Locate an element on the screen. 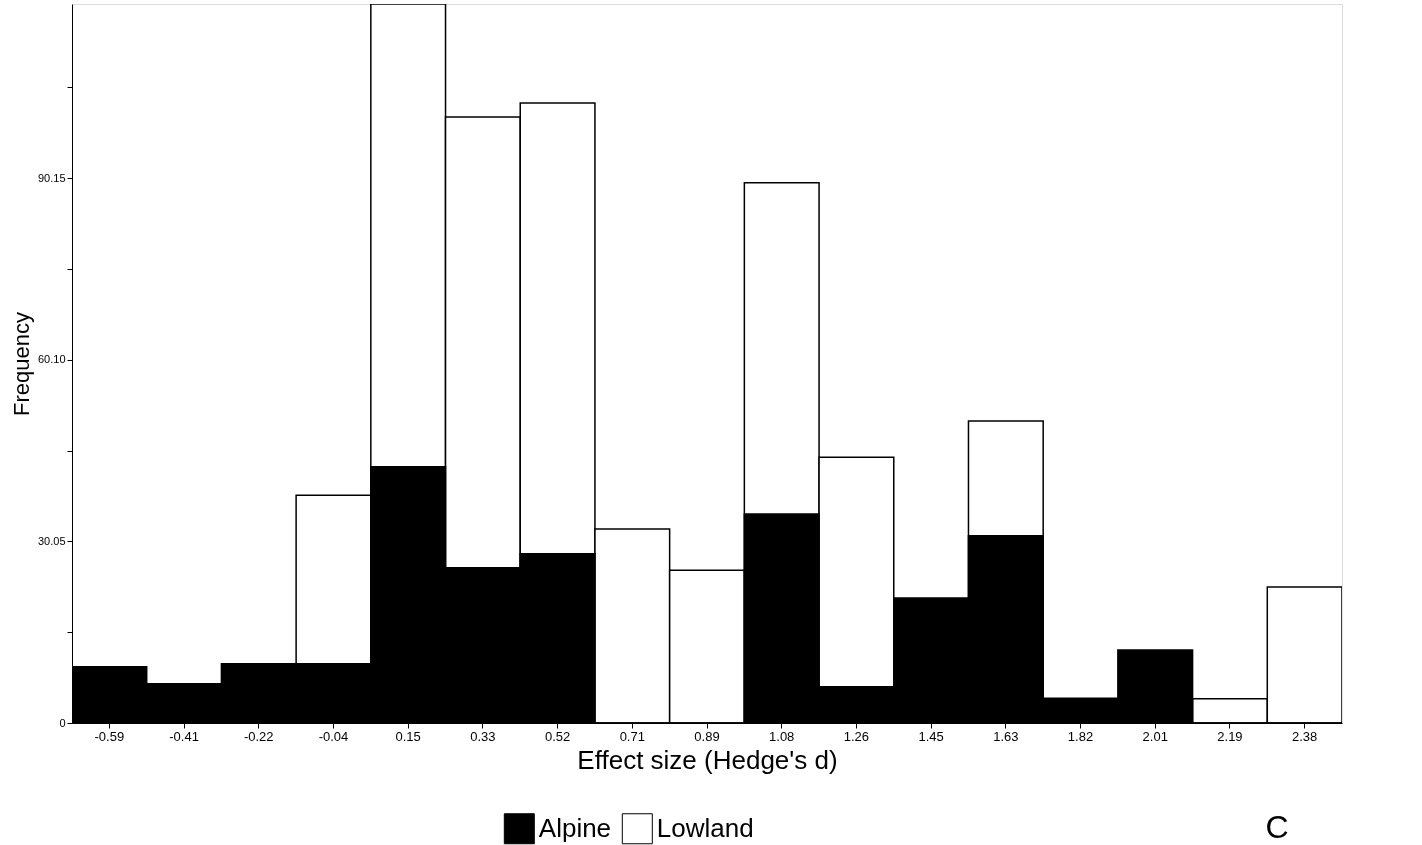 The image size is (1422, 845). x-tick-label: -0.04 is located at coordinates (333, 736).